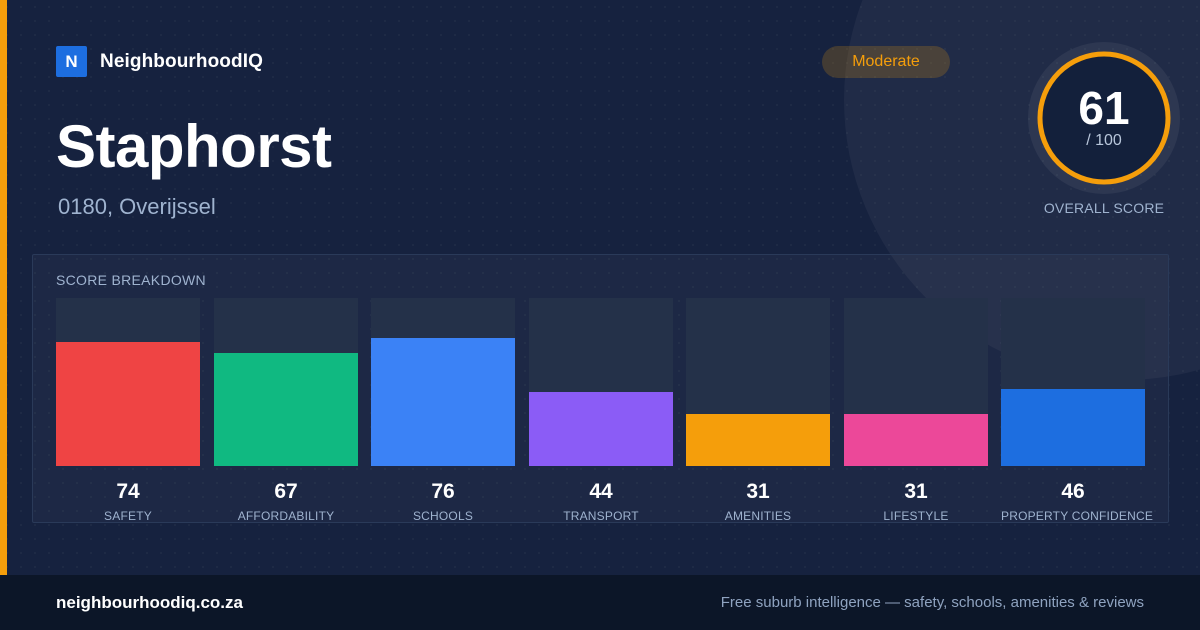 The width and height of the screenshot is (1200, 630). I want to click on bar-value: 46, so click(1073, 491).